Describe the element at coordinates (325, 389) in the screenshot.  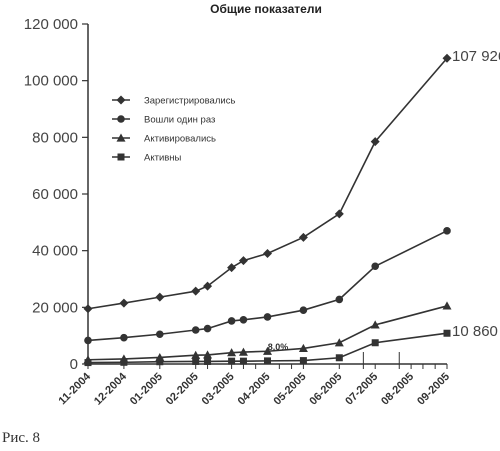
I see `x-tick-label: 06-2005` at that location.